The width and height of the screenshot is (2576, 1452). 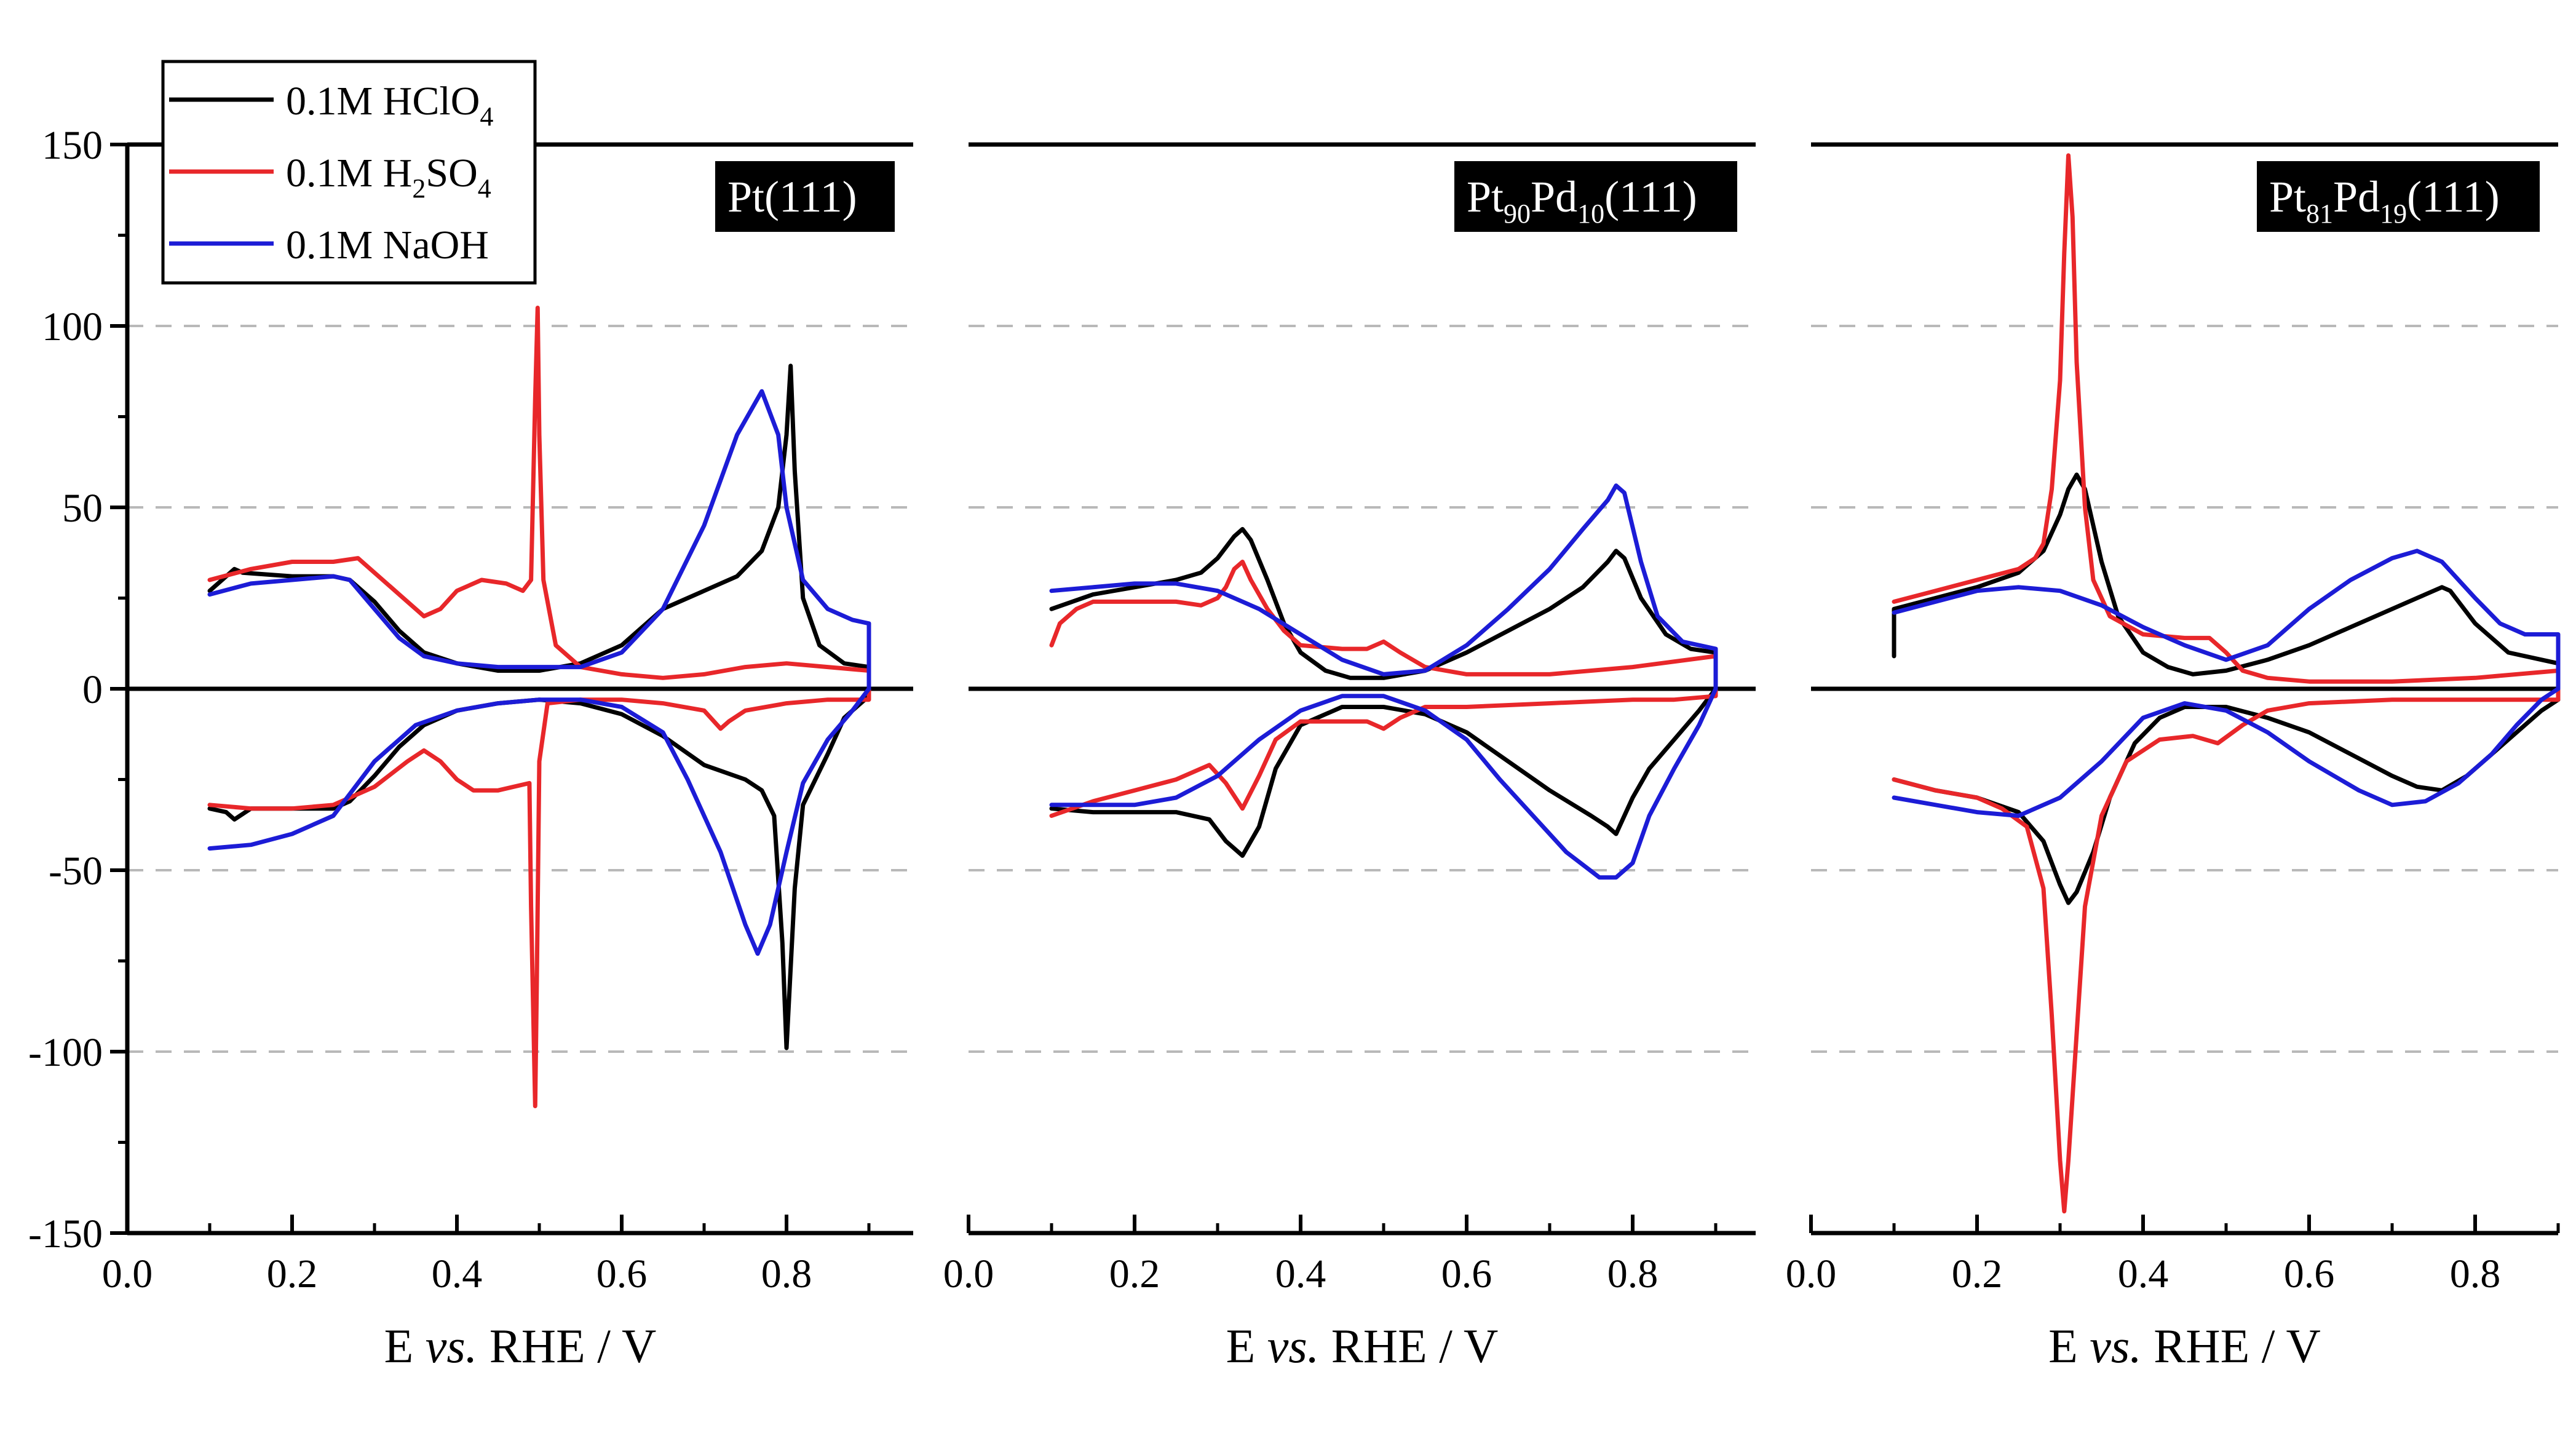 What do you see at coordinates (349, 173) in the screenshot?
I see `legend-label-main: 0.1M H` at bounding box center [349, 173].